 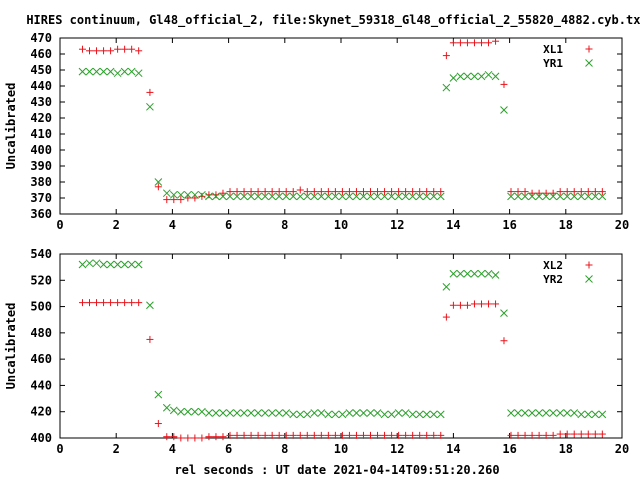 What do you see at coordinates (553, 49) in the screenshot?
I see `top-plot-legend-label-xl1: XL1` at bounding box center [553, 49].